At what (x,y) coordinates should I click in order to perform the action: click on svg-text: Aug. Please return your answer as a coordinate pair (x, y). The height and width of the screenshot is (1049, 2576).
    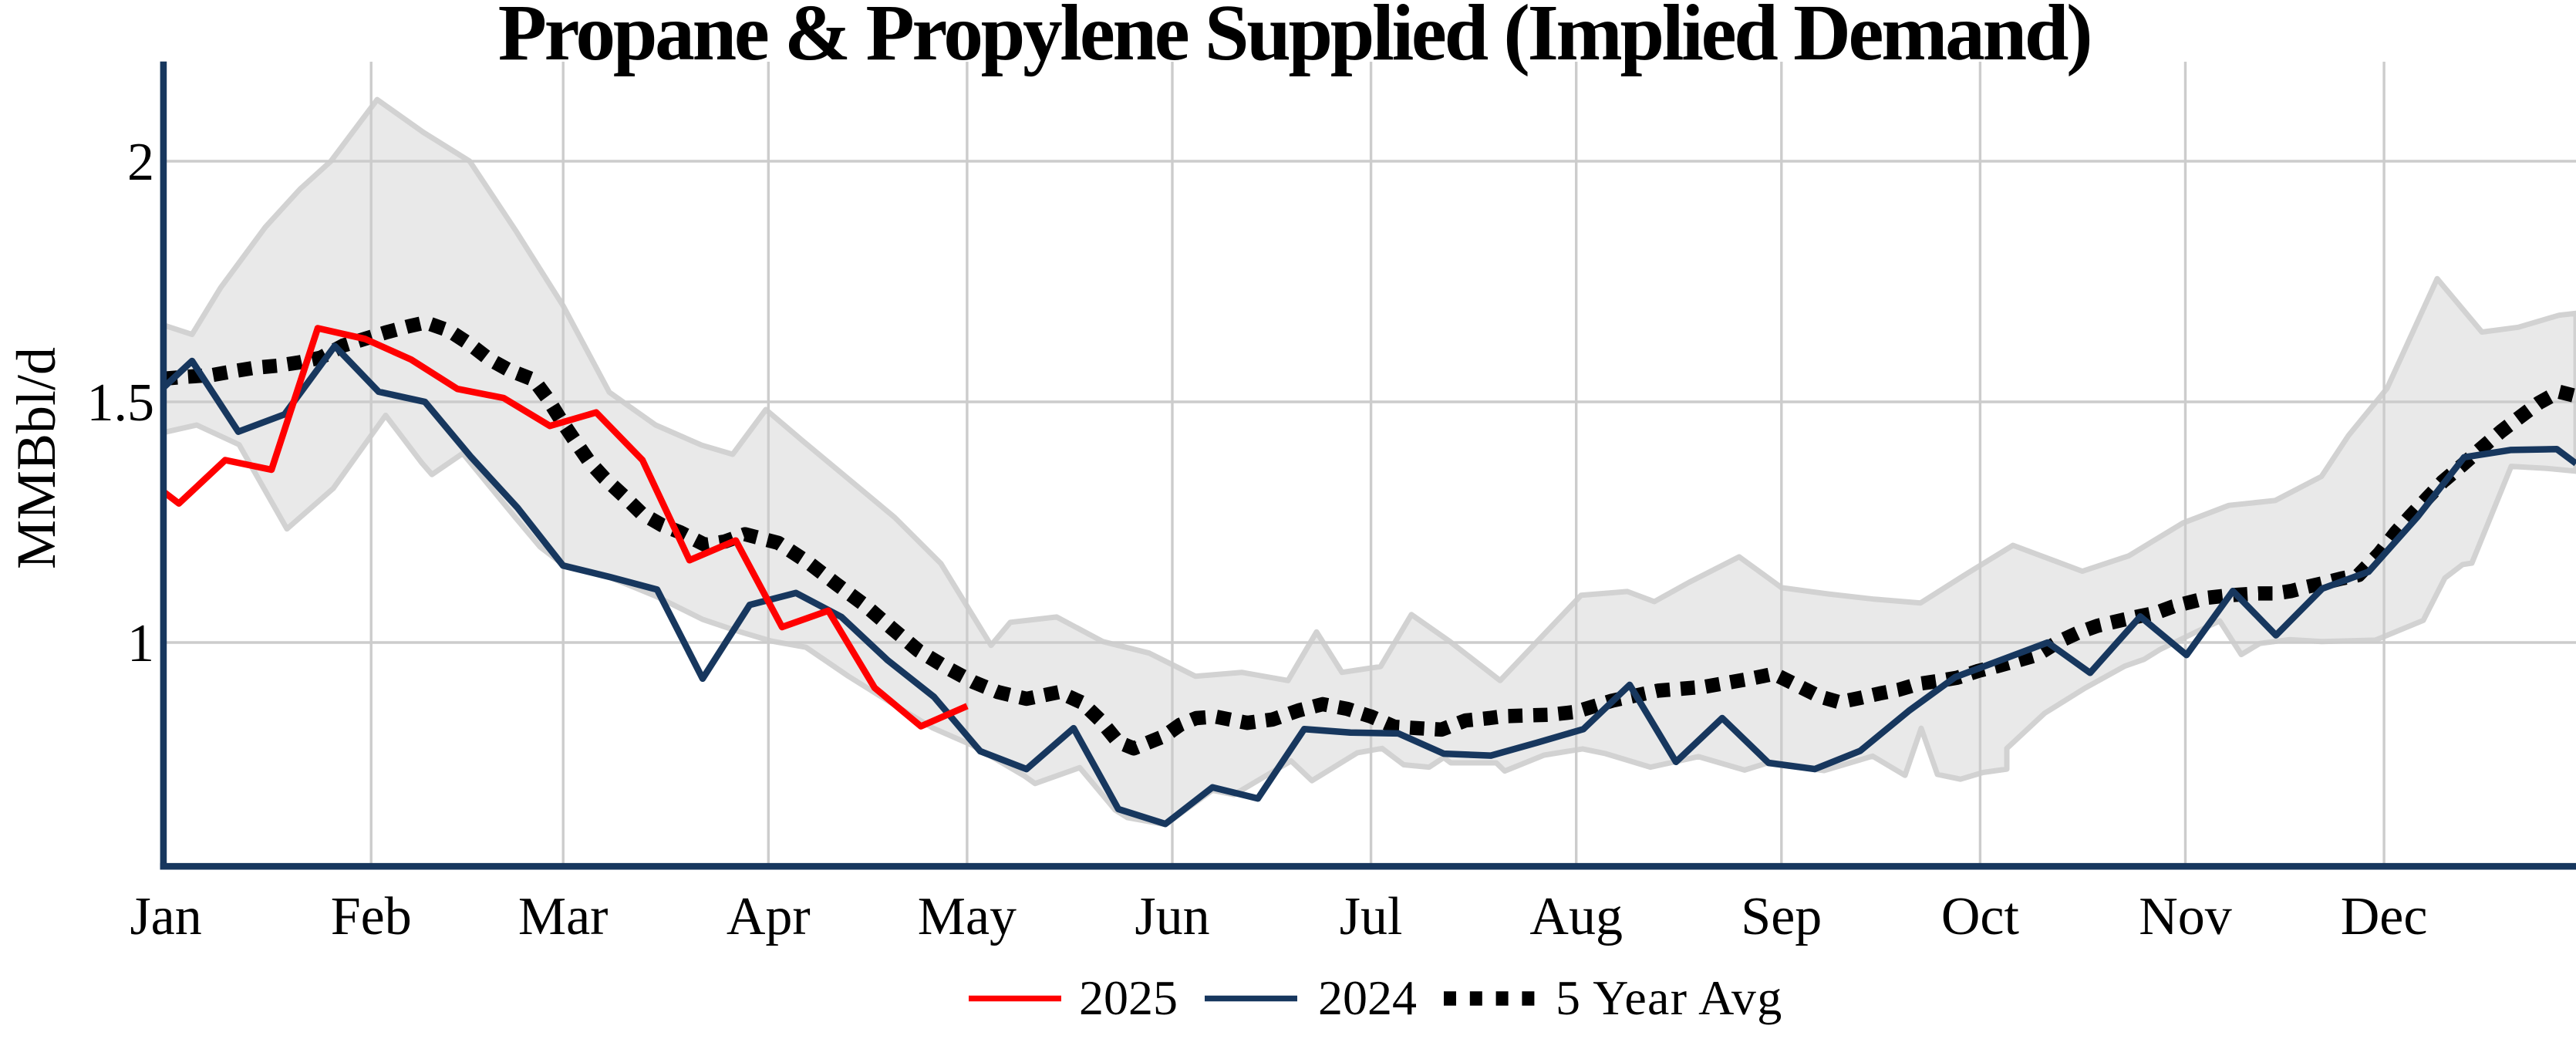
    Looking at the image, I should click on (1576, 916).